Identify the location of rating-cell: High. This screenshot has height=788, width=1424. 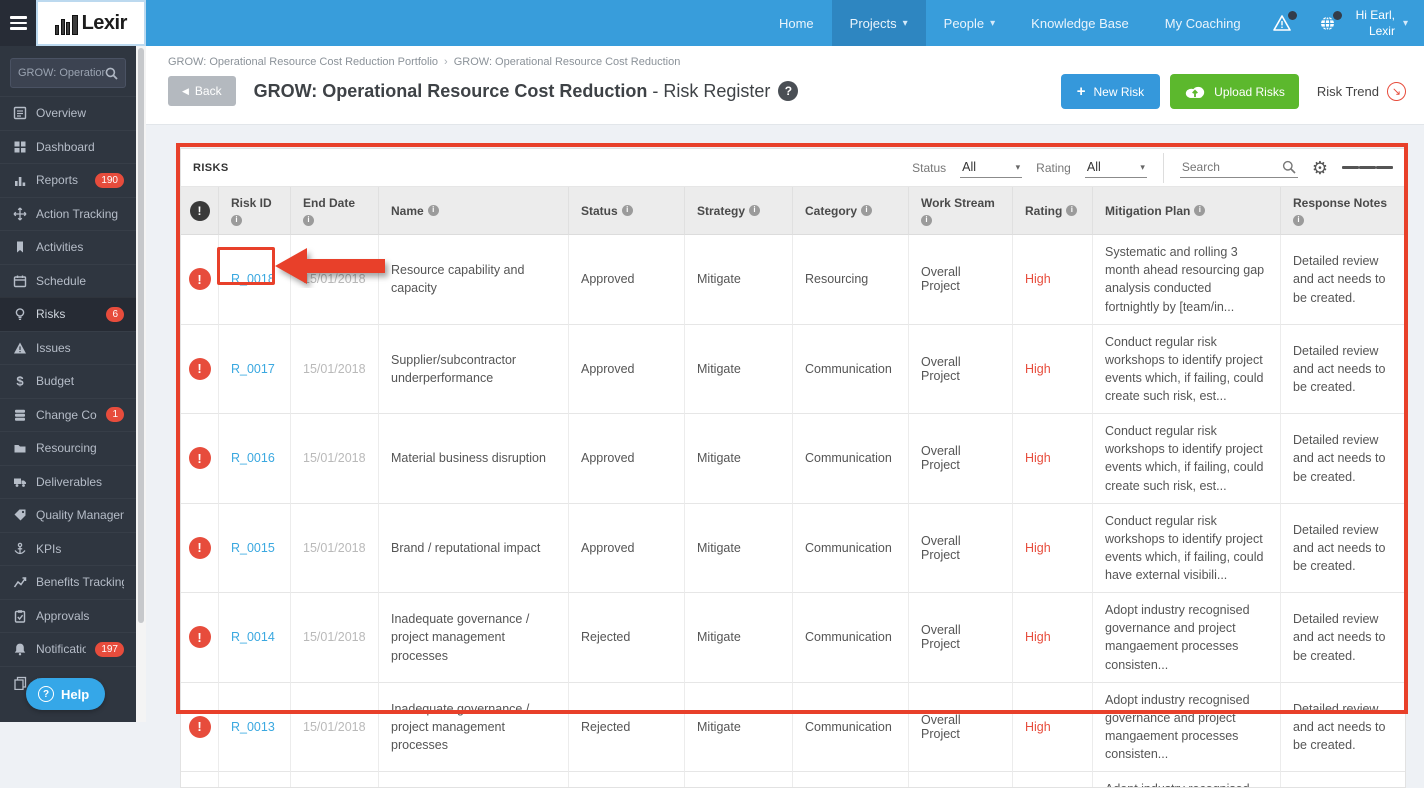
(1053, 638).